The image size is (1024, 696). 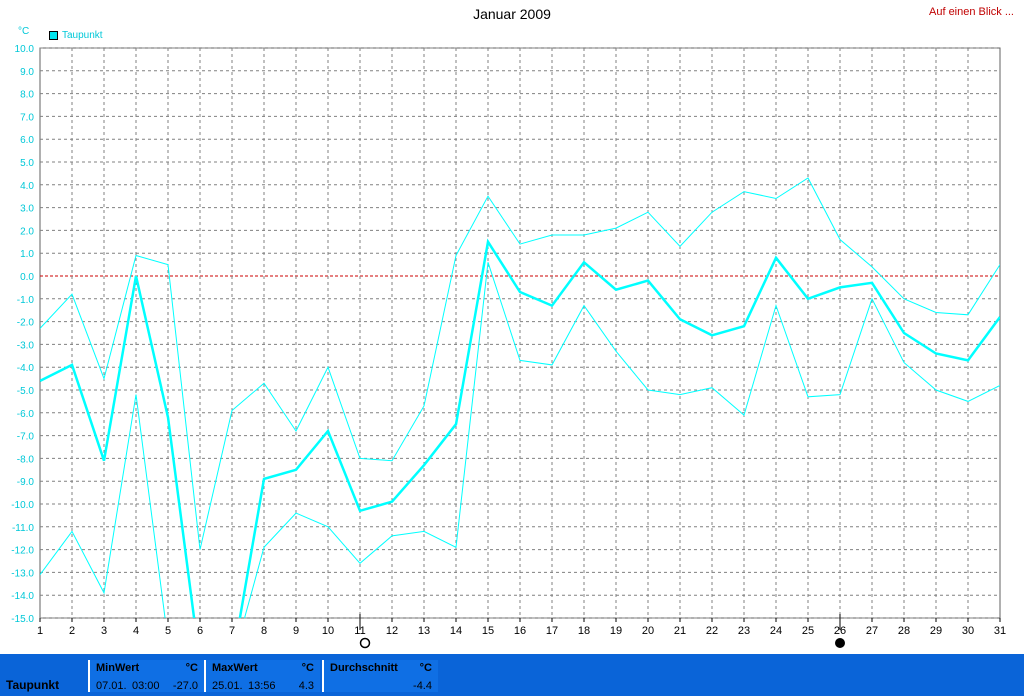 What do you see at coordinates (26, 345) in the screenshot?
I see `y-tick-label: -3.0` at bounding box center [26, 345].